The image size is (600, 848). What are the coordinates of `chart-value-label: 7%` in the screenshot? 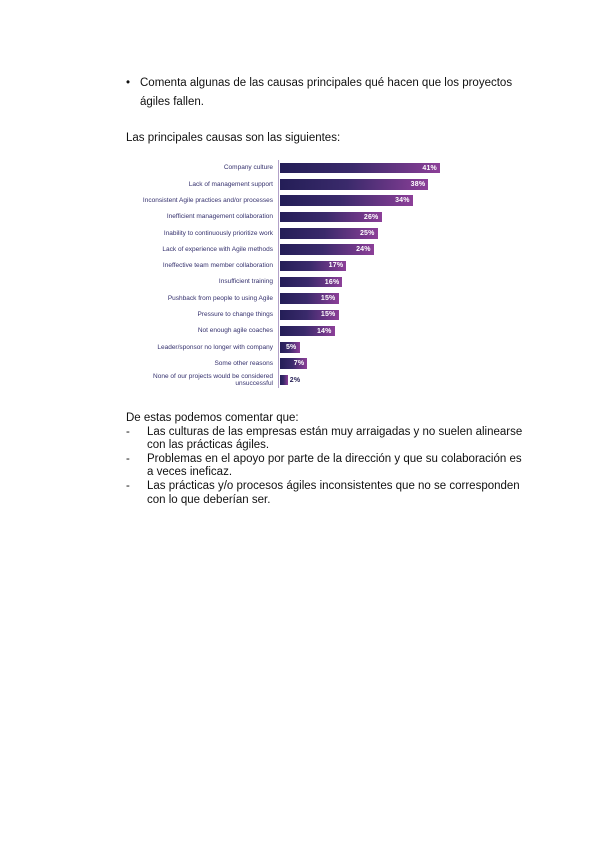 It's located at (299, 364).